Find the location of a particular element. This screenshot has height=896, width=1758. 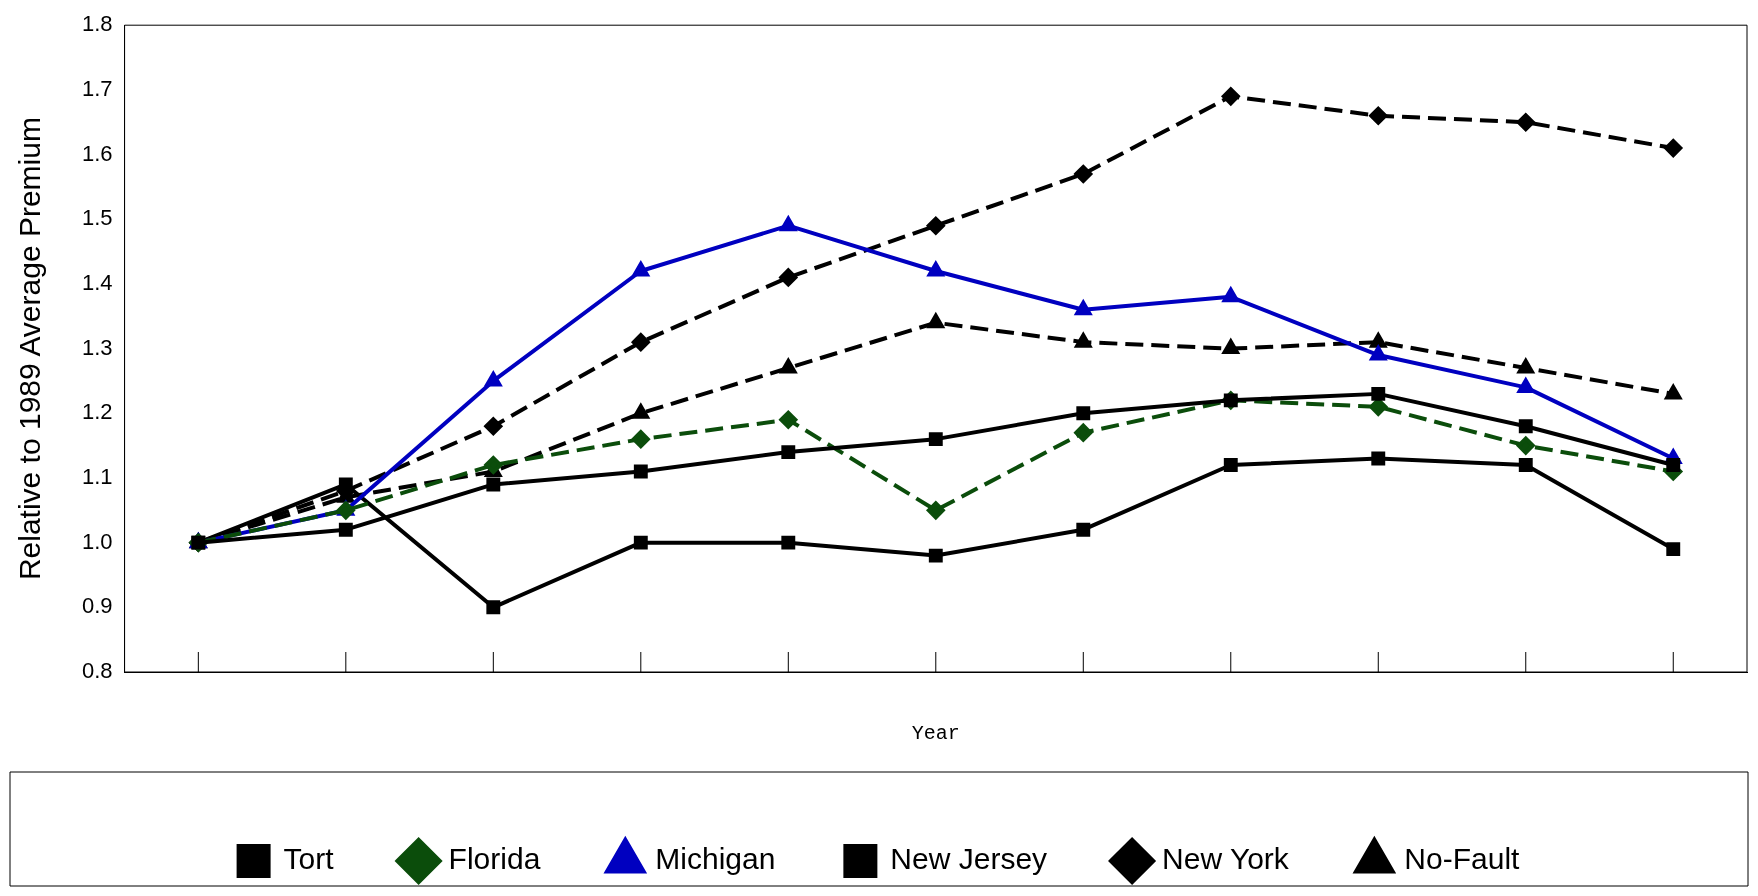

x-axis-title: Year is located at coordinates (935, 734).